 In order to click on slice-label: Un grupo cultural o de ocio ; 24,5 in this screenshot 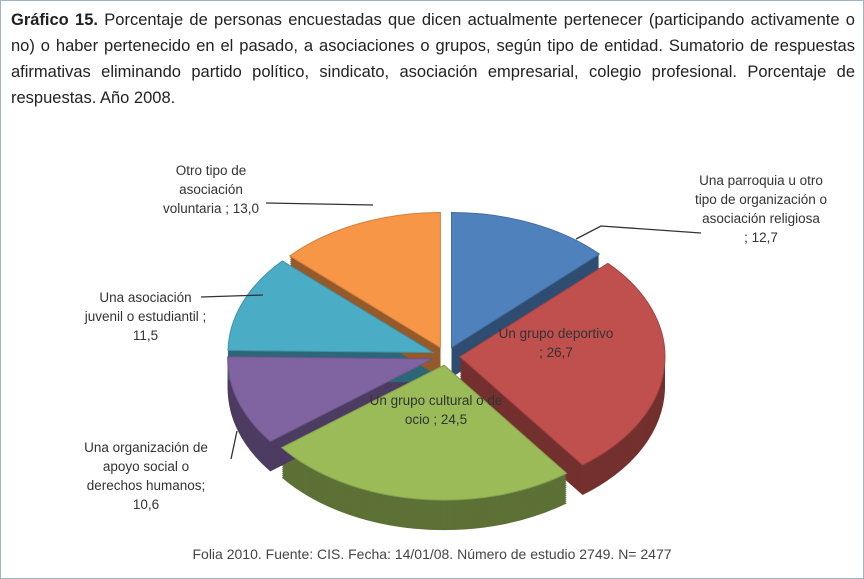, I will do `click(436, 410)`.